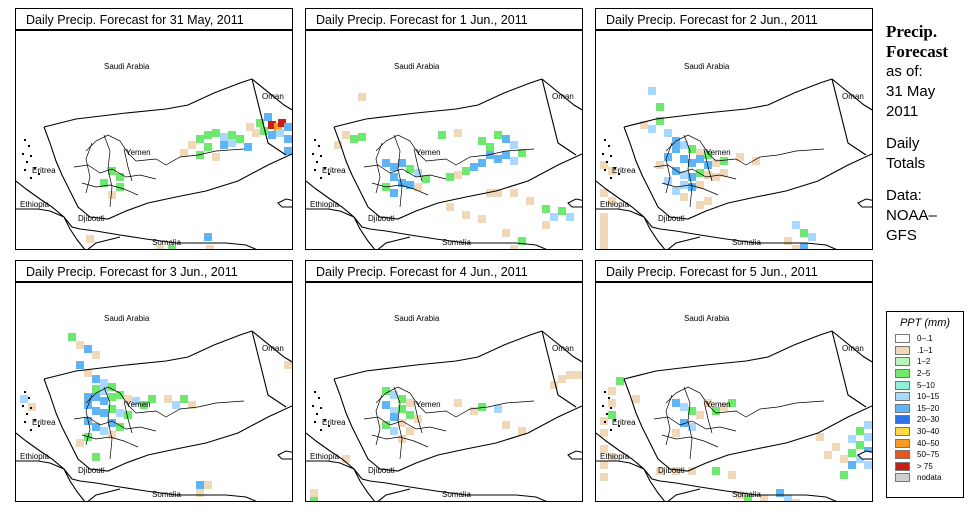  Describe the element at coordinates (574, 455) in the screenshot. I see `socotra-island` at that location.